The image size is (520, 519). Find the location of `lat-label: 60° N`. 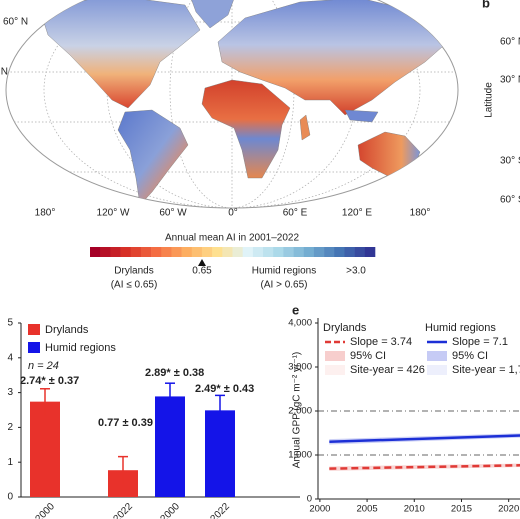

lat-label: 60° N is located at coordinates (15, 22).